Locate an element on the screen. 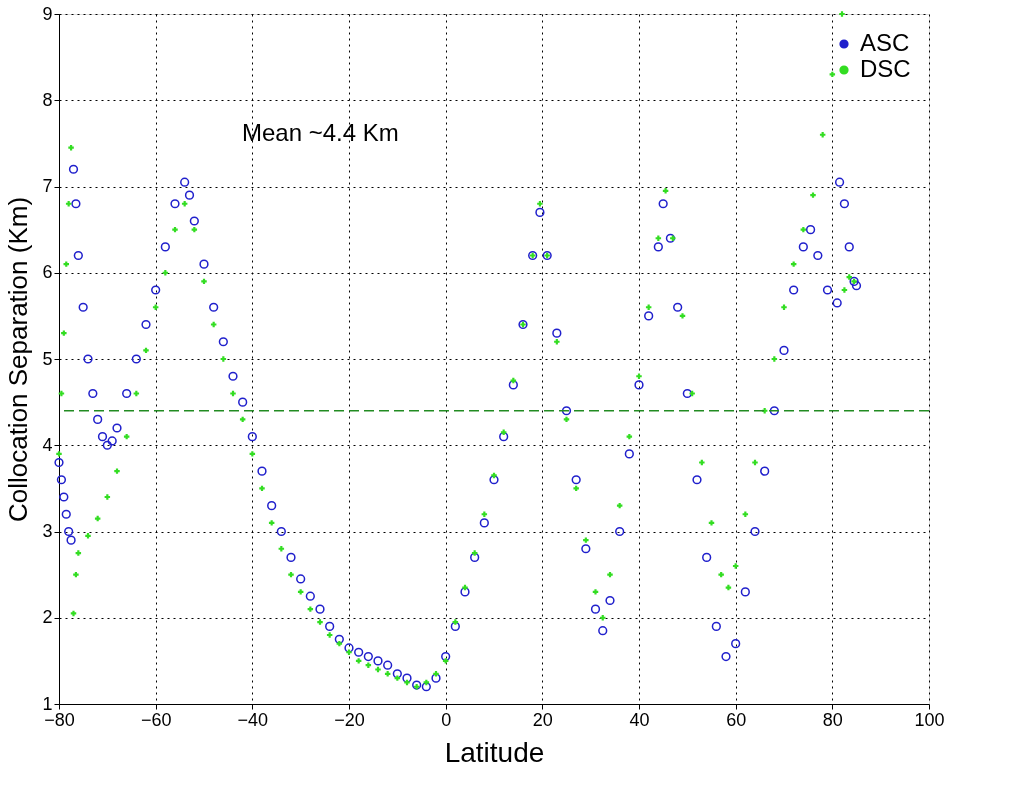  x-tick-label: 80 is located at coordinates (832, 719).